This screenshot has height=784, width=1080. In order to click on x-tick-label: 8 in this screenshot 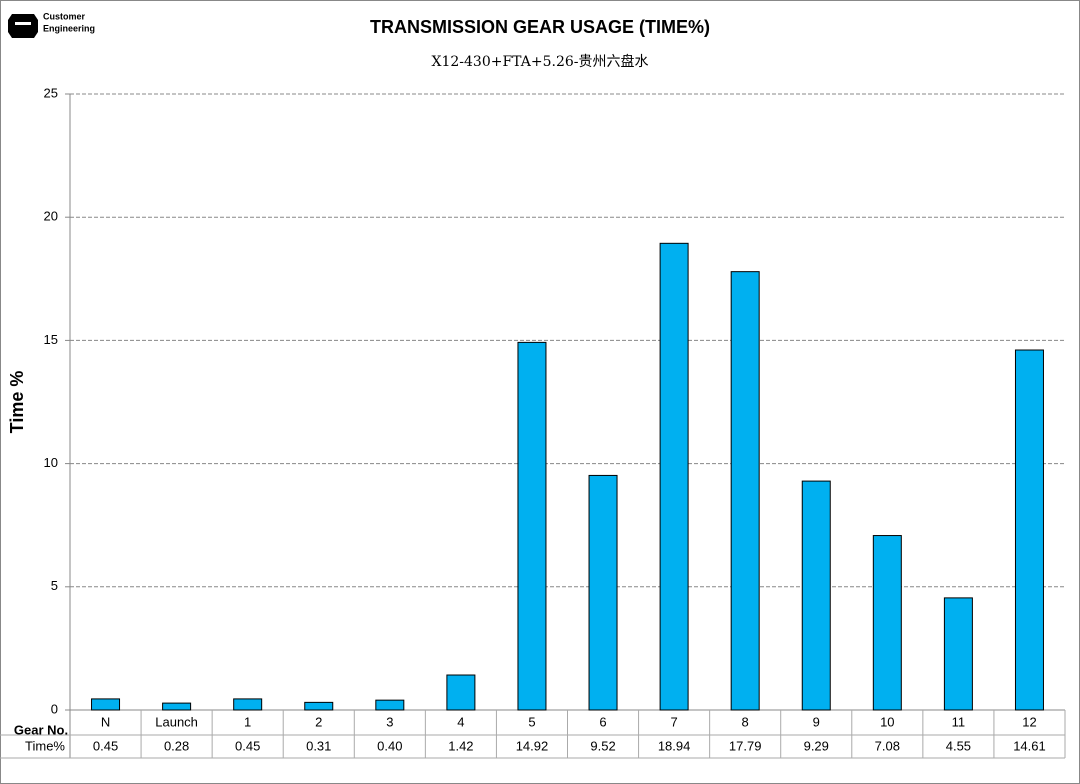, I will do `click(745, 721)`.